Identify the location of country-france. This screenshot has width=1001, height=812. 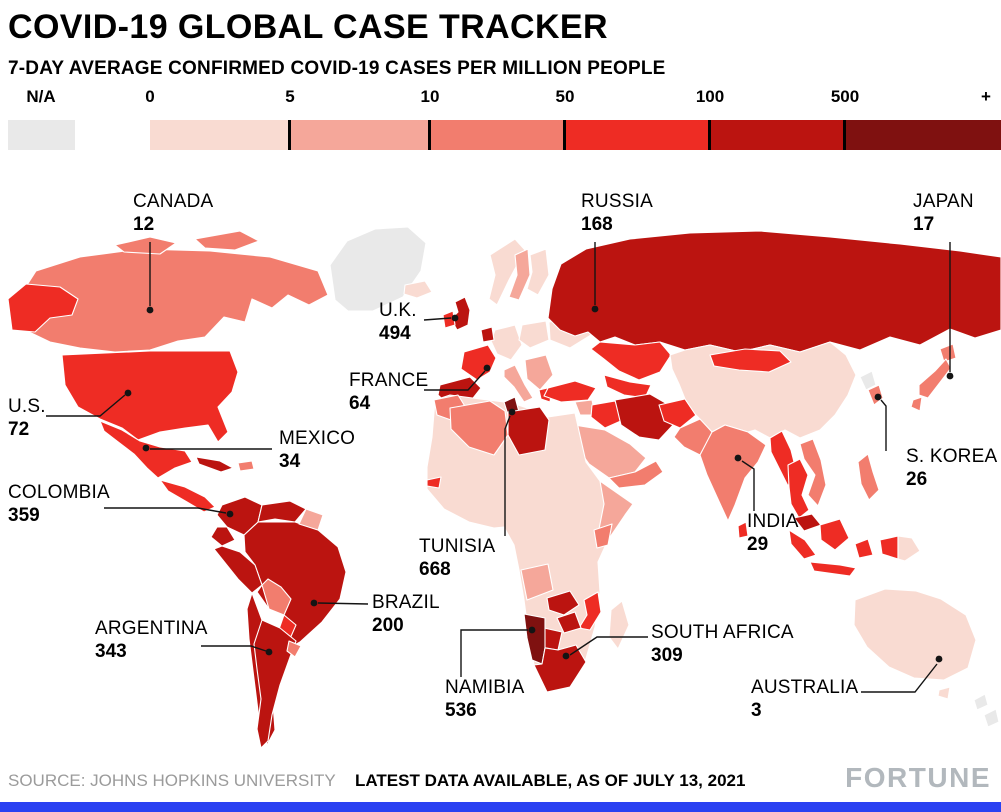
(478, 362).